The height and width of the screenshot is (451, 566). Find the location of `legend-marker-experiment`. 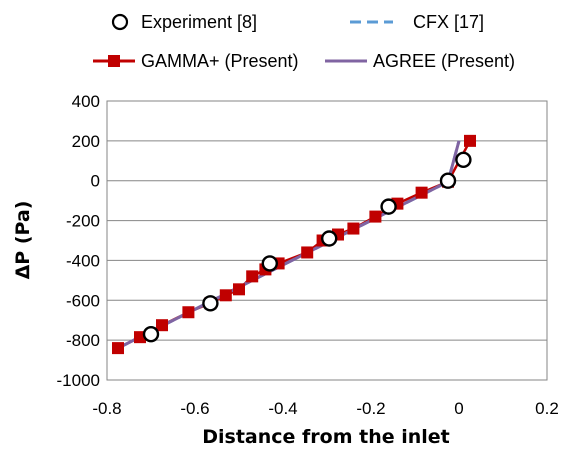

legend-marker-experiment is located at coordinates (120, 22).